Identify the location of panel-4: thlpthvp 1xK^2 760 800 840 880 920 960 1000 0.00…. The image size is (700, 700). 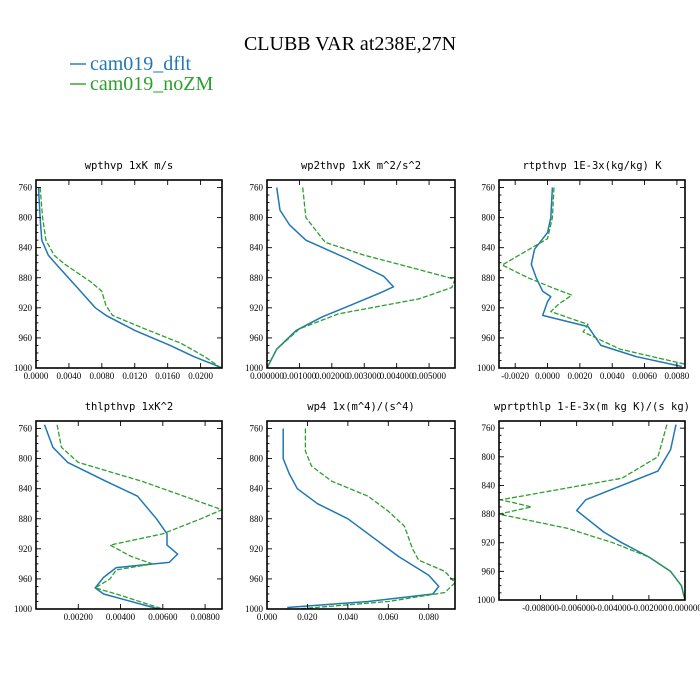
(118, 511).